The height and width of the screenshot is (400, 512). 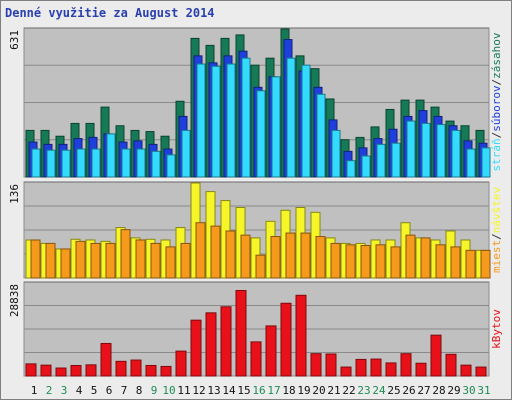 I want to click on y-max-label-middle: 136, so click(x=14, y=194).